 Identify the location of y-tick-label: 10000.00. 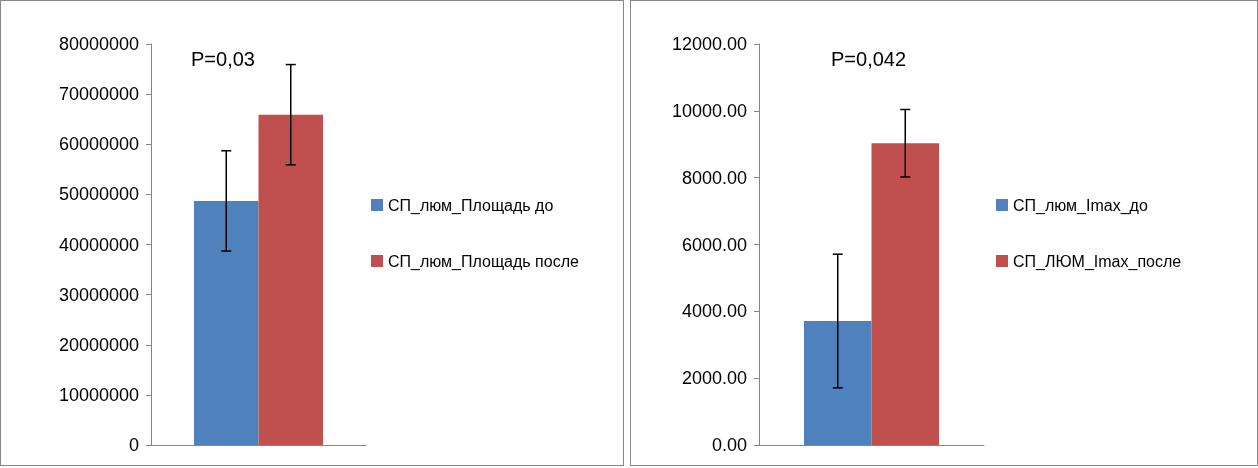
(709, 110).